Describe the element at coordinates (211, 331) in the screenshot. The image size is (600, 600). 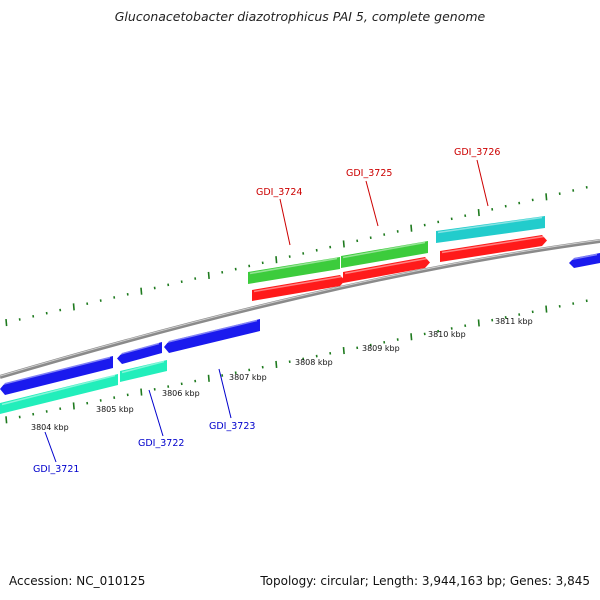
I see `cds-arrow-gdi-3723-shine` at that location.